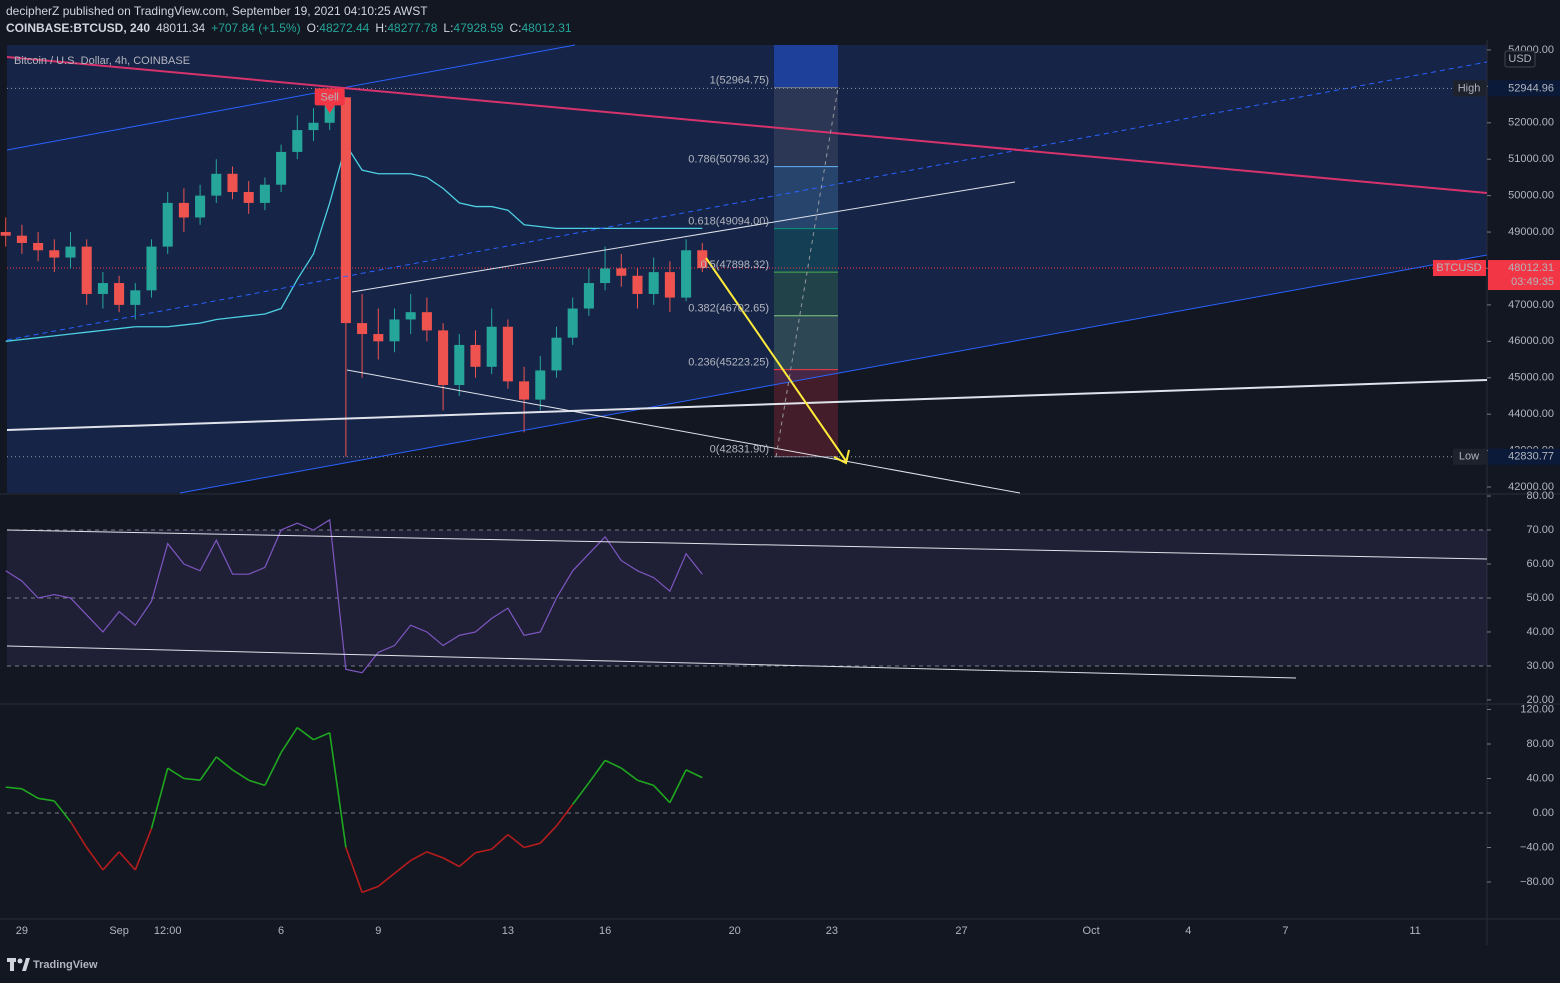 The width and height of the screenshot is (1560, 983). Describe the element at coordinates (344, 28) in the screenshot. I see `ohlc-value: 48272.44` at that location.